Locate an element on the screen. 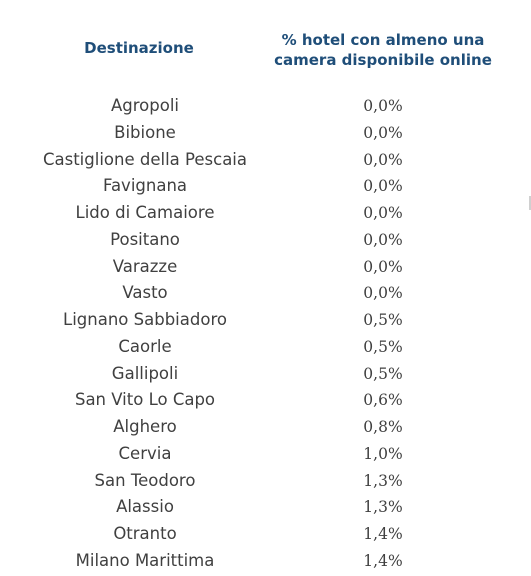  table-row: Alassio 1,3% is located at coordinates (265, 507).